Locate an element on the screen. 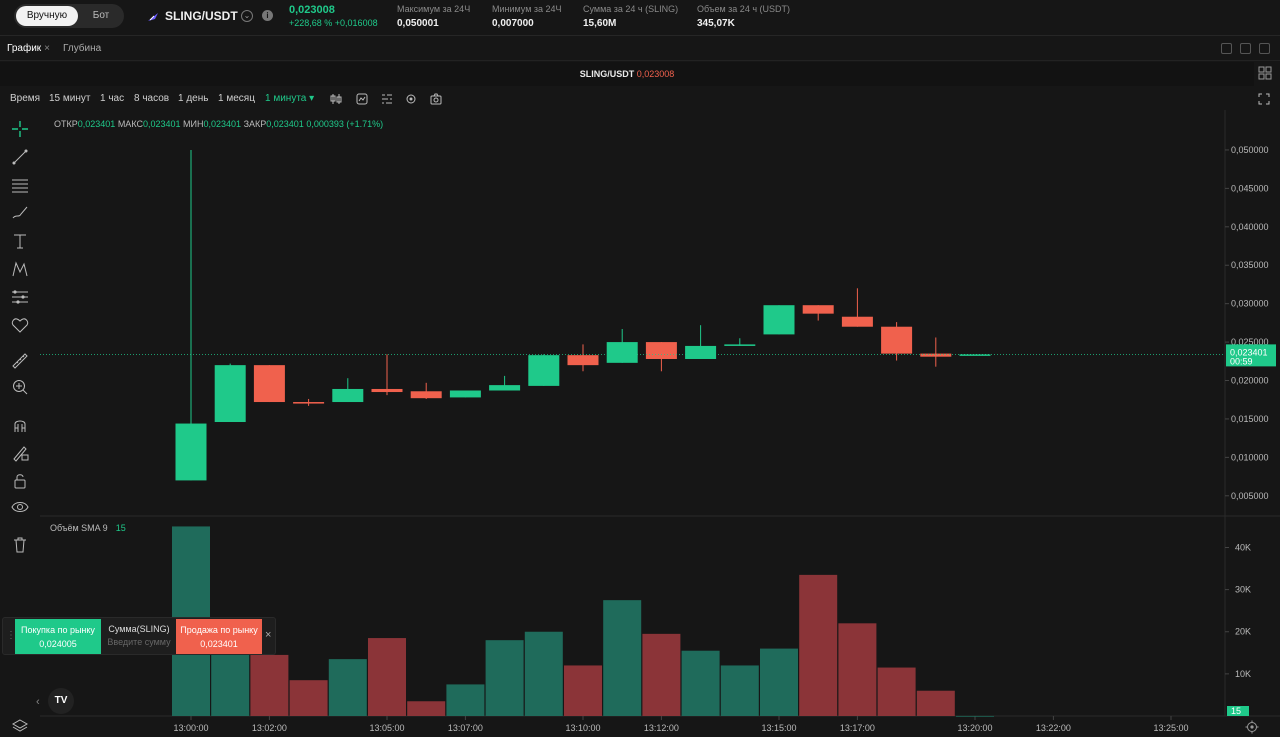  current-volume-label: 15 is located at coordinates (1236, 711).